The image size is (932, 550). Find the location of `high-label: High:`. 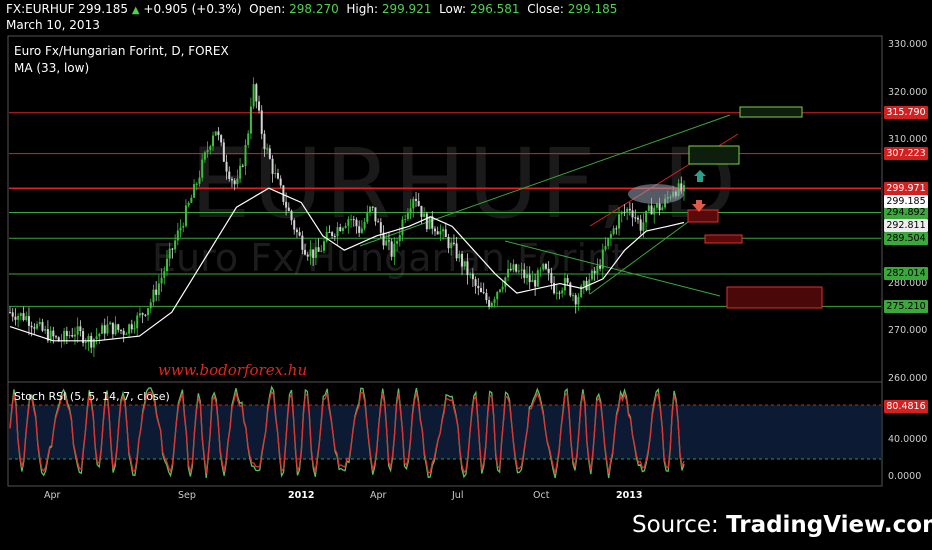

high-label: High: is located at coordinates (362, 9).